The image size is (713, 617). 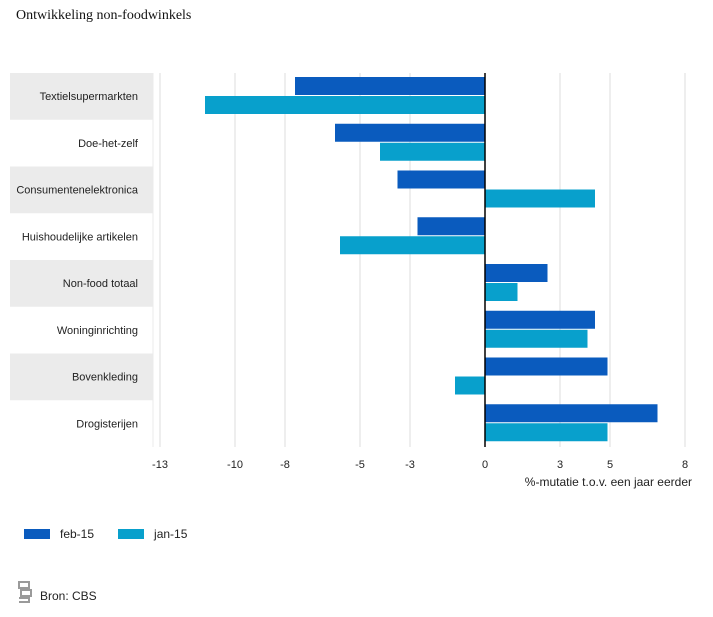 I want to click on x-tick-label: -3, so click(x=410, y=465).